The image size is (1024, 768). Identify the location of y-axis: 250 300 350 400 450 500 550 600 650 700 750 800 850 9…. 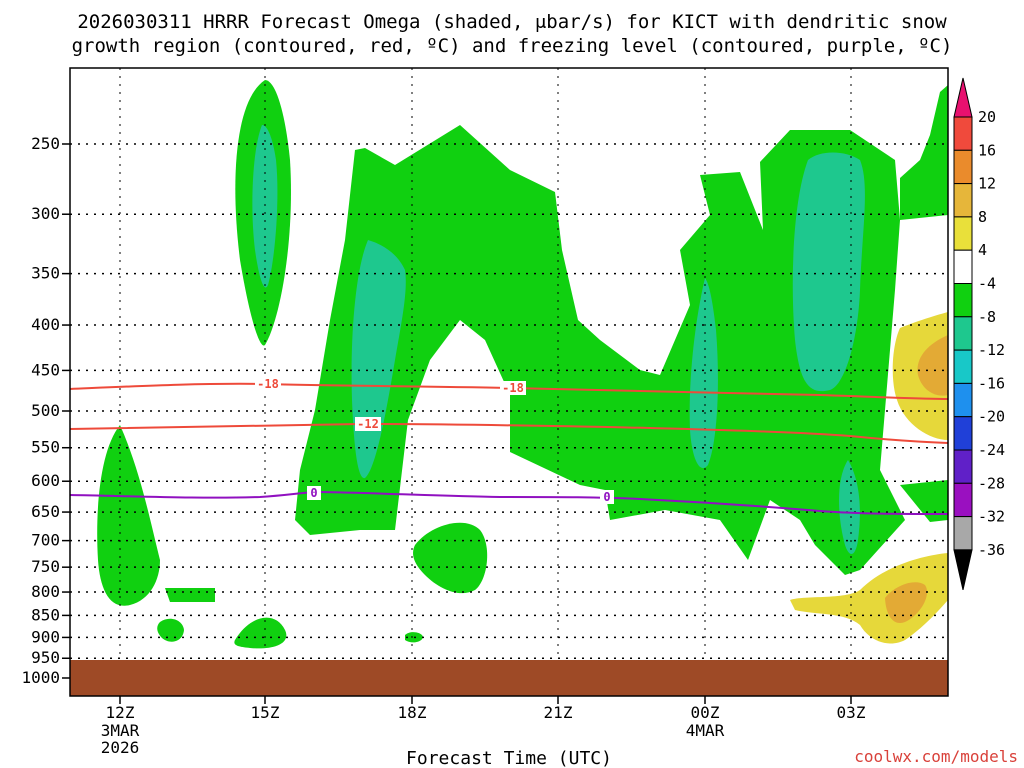
(45, 410).